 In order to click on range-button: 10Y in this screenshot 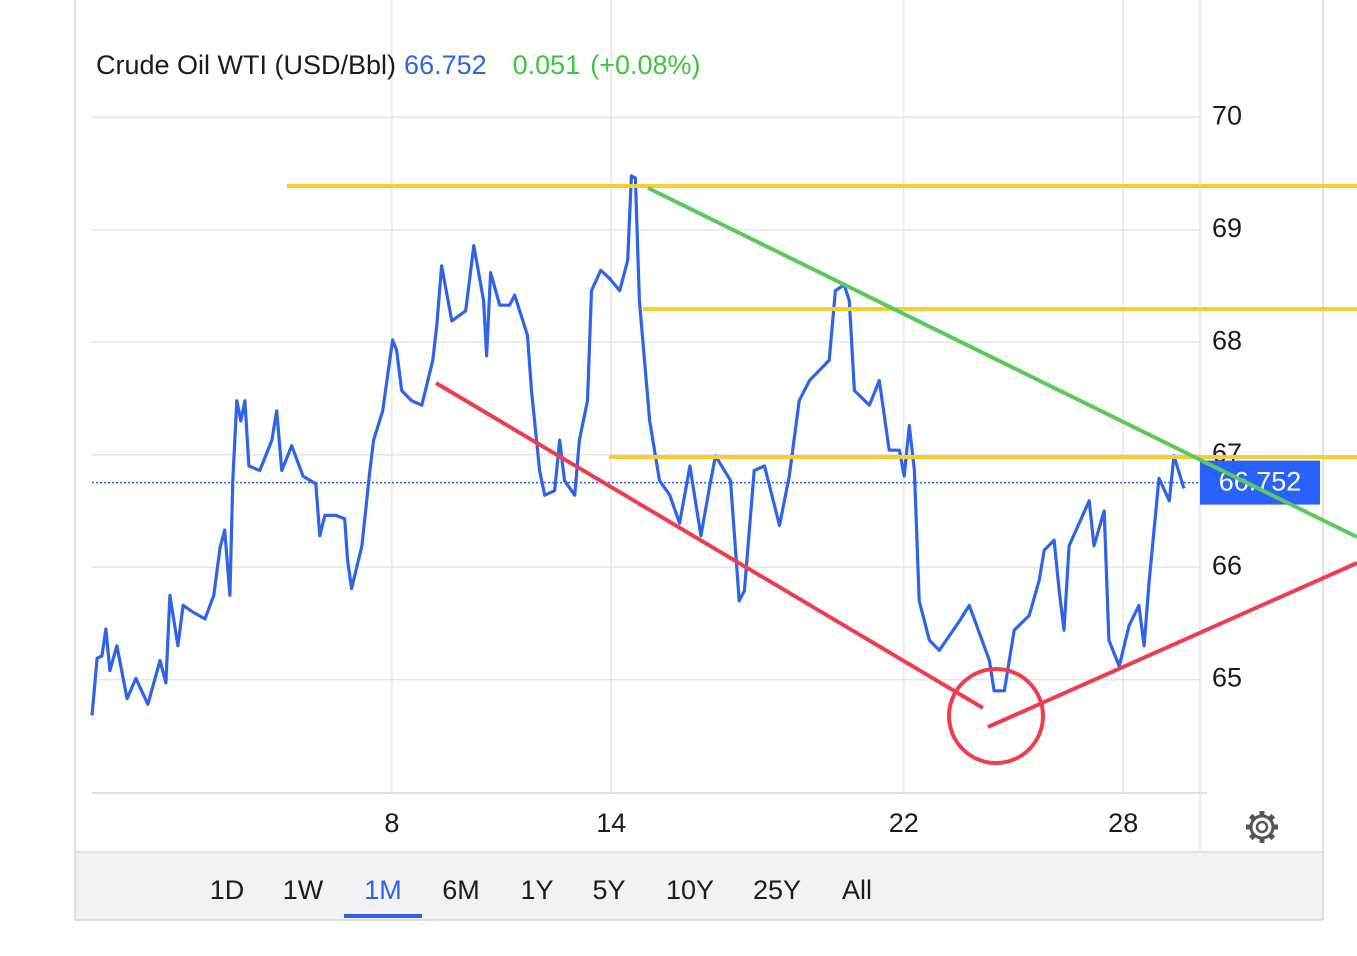, I will do `click(690, 890)`.